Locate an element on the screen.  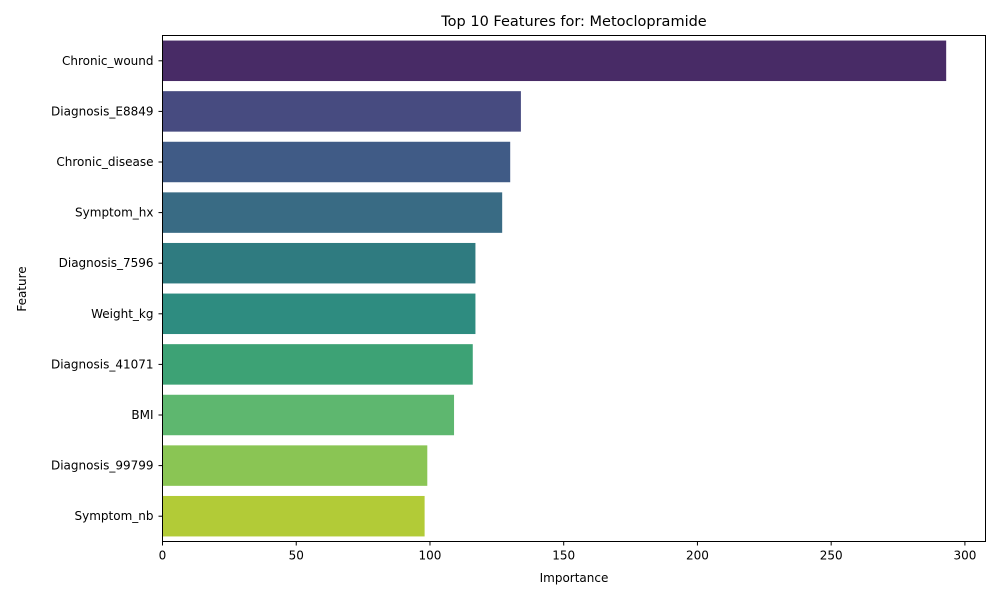
x-tick-label: 50 is located at coordinates (296, 556).